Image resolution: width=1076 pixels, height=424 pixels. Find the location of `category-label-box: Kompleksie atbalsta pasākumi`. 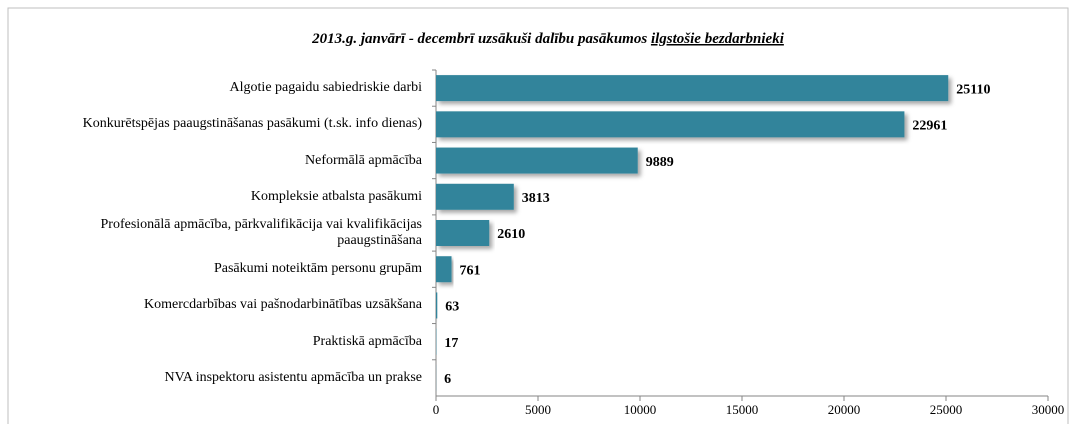

category-label-box: Kompleksie atbalsta pasākumi is located at coordinates (218, 197).